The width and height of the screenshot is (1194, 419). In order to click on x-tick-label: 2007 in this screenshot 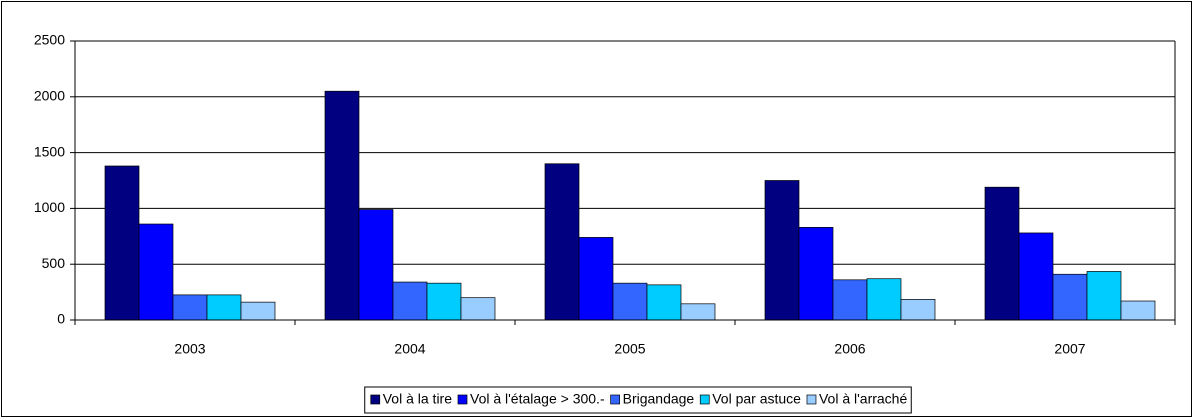, I will do `click(1069, 349)`.